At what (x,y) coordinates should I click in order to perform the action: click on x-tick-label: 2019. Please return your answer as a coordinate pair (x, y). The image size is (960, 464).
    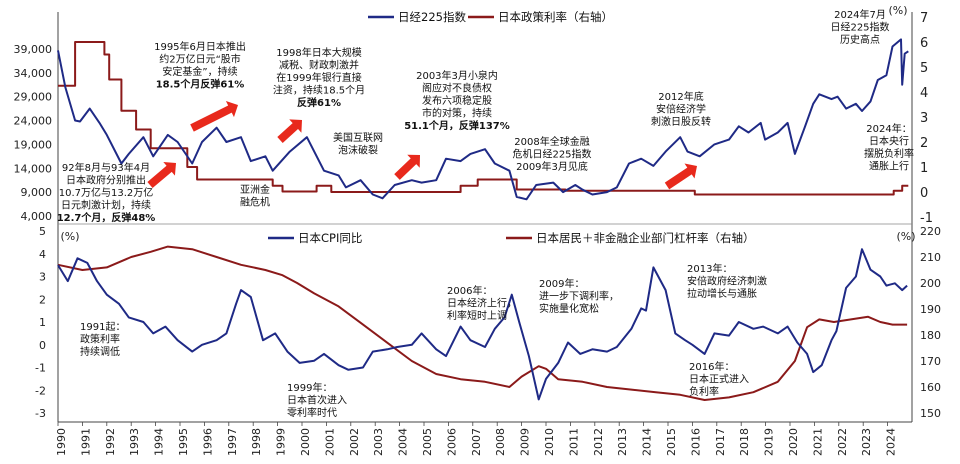
    Looking at the image, I should click on (769, 442).